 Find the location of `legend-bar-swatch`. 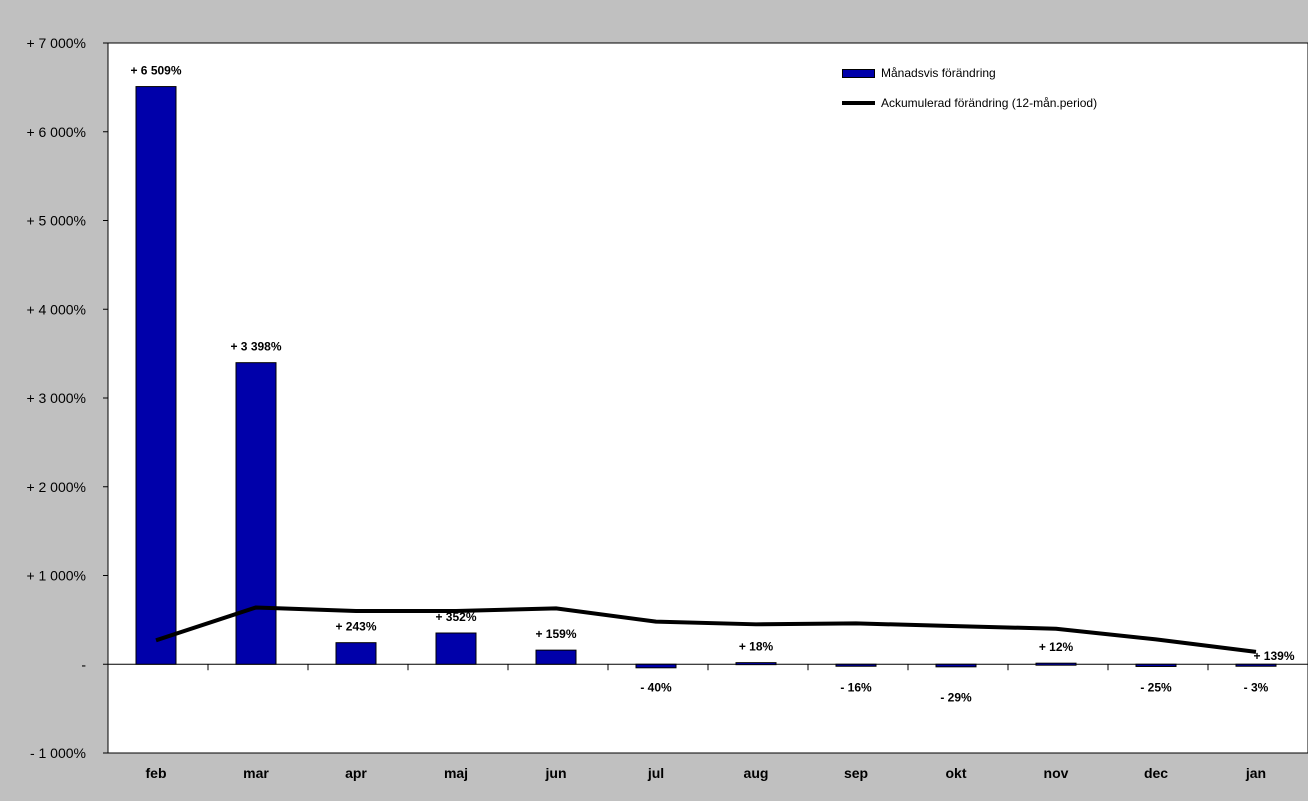

legend-bar-swatch is located at coordinates (858, 73).